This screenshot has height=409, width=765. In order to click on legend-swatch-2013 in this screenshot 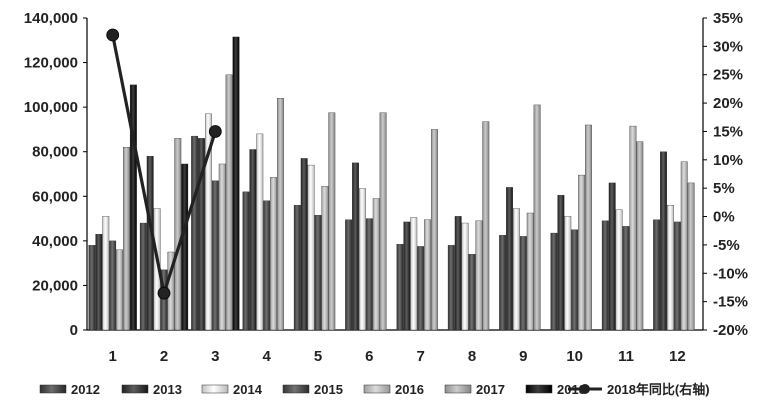, I will do `click(135, 389)`.